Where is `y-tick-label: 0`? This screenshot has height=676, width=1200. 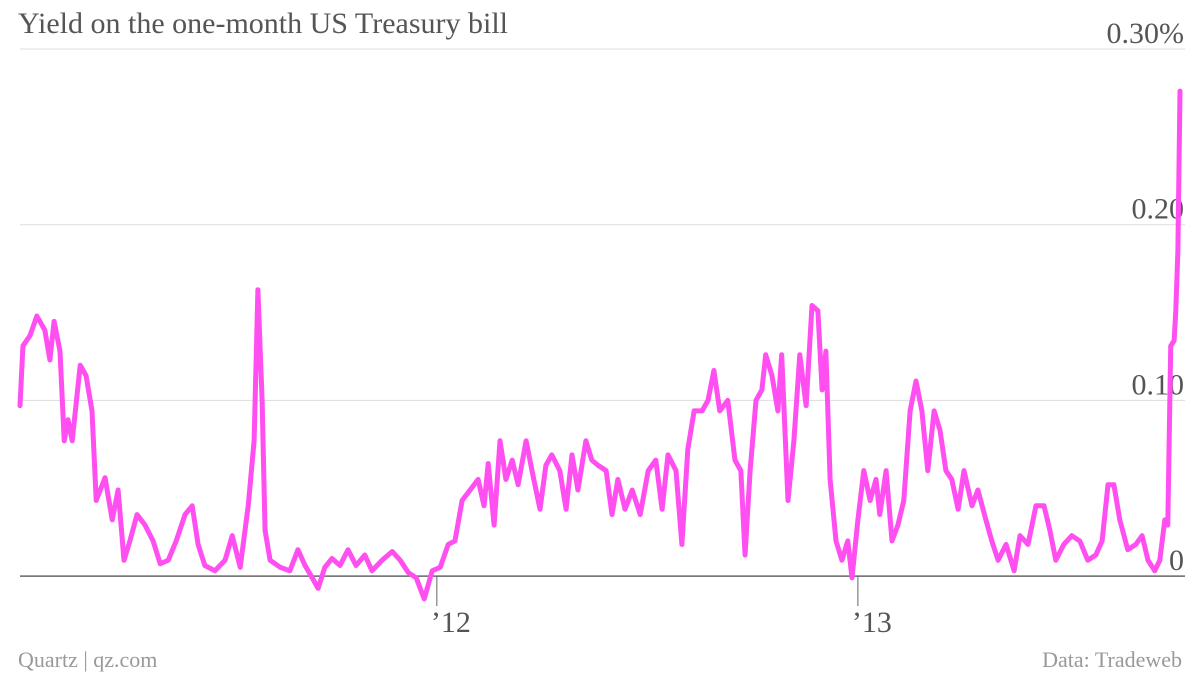
y-tick-label: 0 is located at coordinates (1176, 560).